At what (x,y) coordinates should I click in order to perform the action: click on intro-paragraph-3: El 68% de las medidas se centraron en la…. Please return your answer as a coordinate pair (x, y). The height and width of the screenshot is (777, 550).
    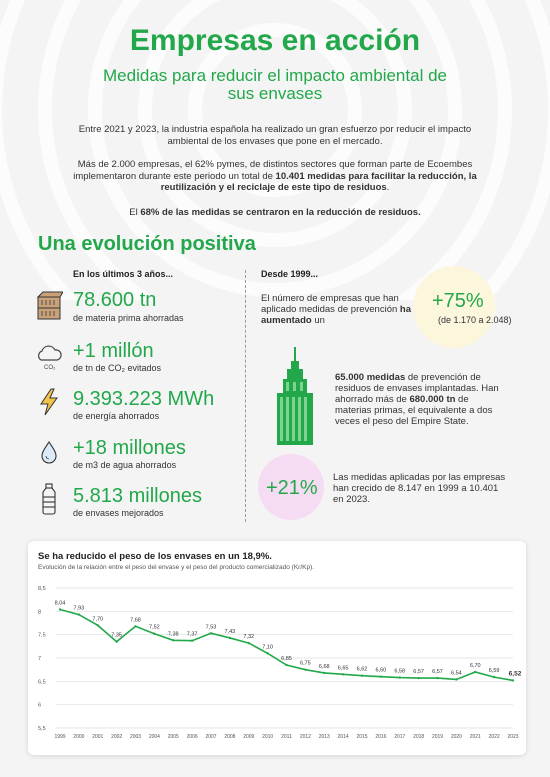
    Looking at the image, I should click on (275, 213).